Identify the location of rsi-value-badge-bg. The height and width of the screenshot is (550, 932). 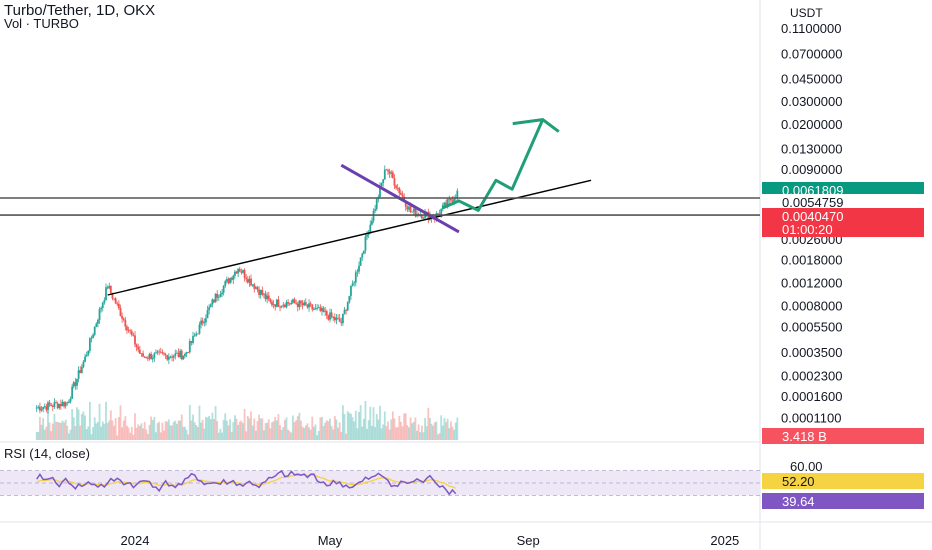
(843, 501).